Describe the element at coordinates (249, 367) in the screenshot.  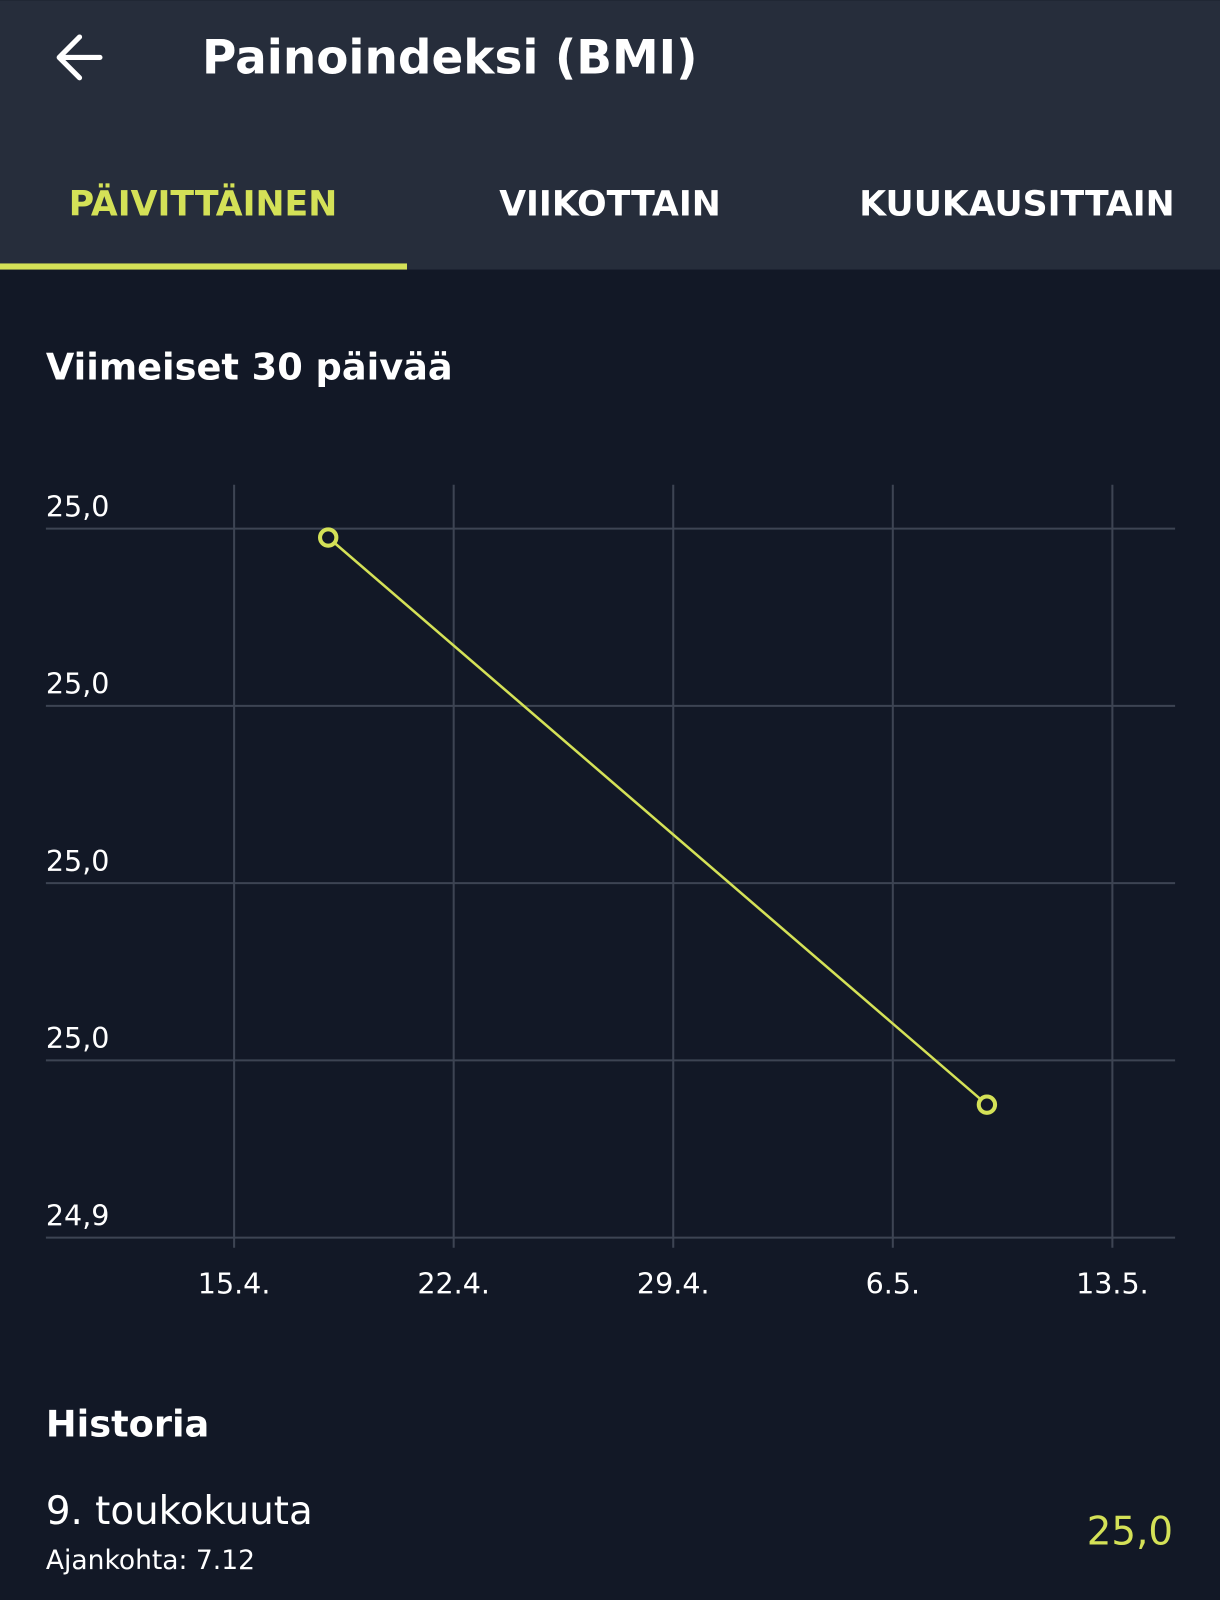
I see `chart-title: Viimeiset 30 päivää` at that location.